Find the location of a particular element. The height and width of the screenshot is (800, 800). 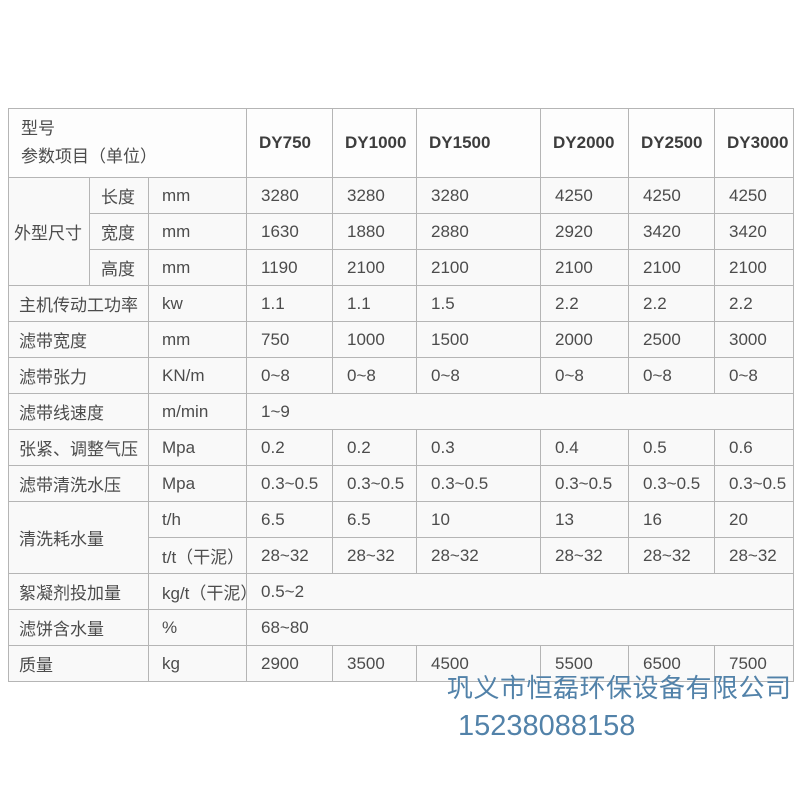

value-cell: 0.3 is located at coordinates (479, 447).